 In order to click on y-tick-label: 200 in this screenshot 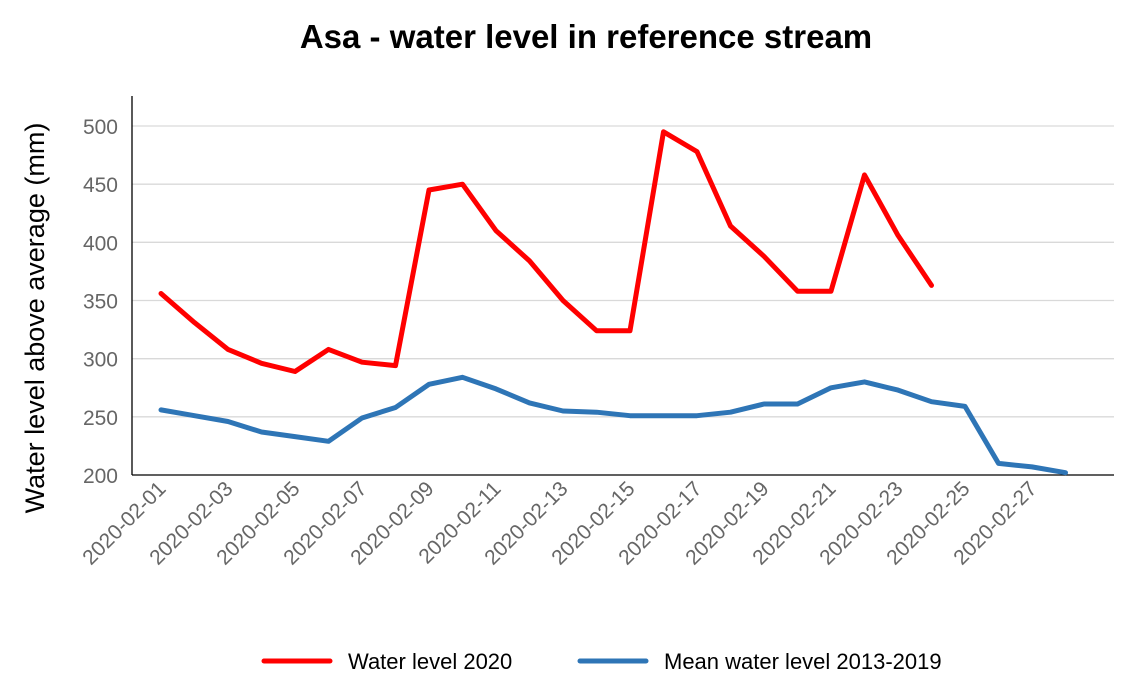, I will do `click(100, 476)`.